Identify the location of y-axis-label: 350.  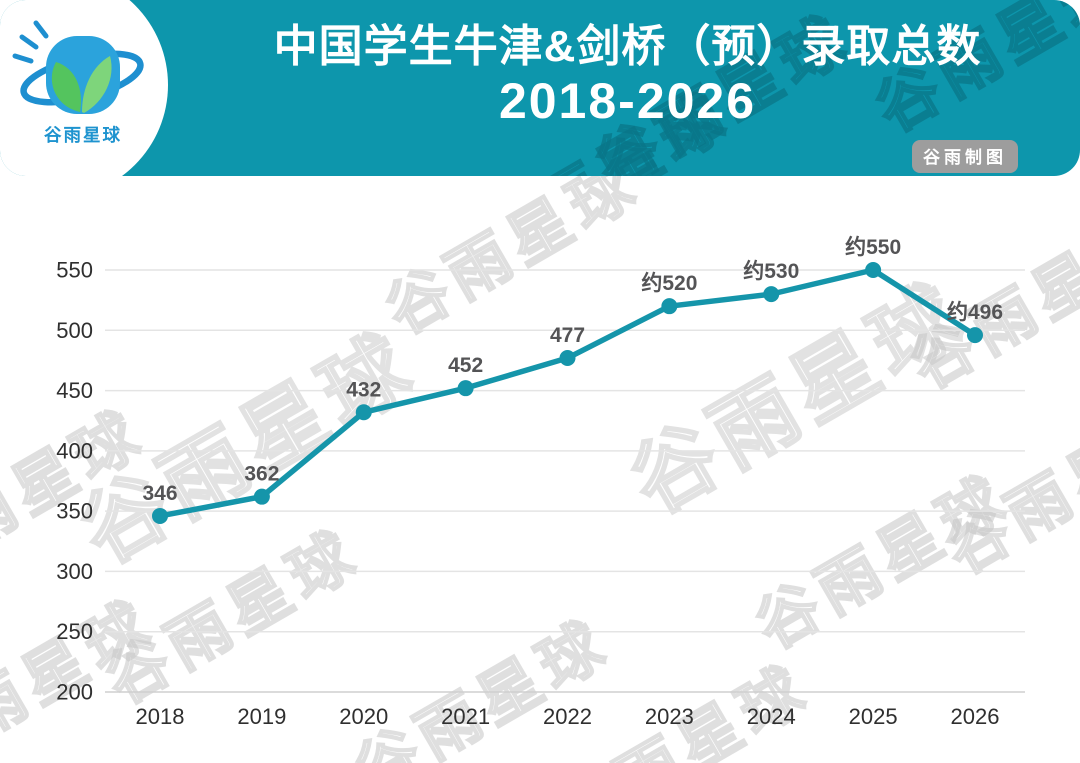
(74, 511).